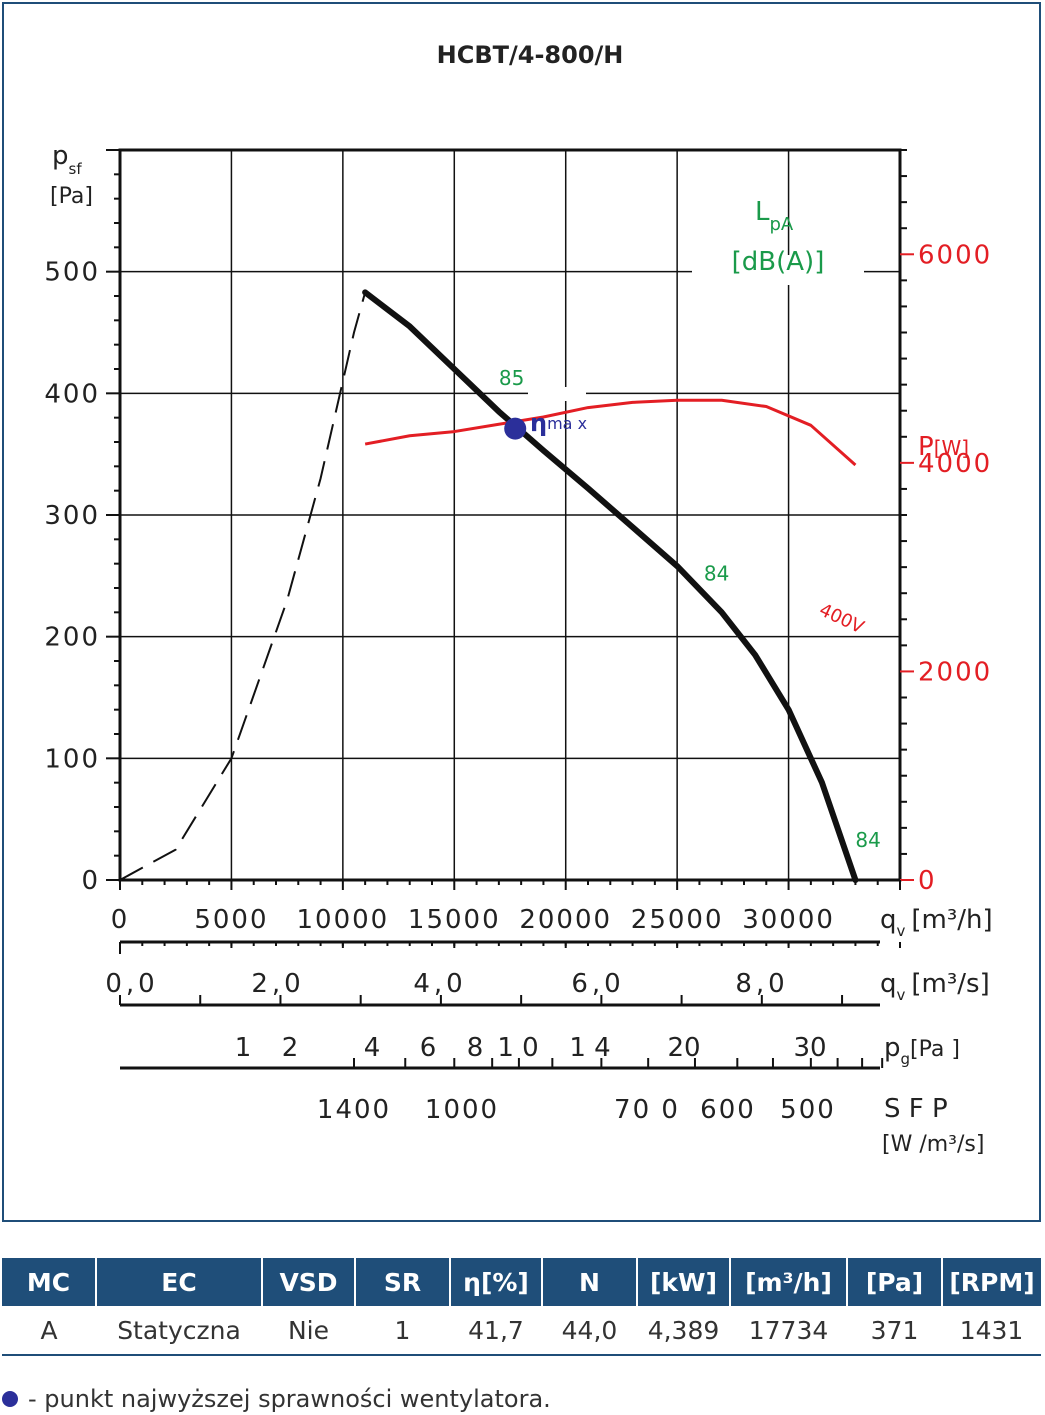  What do you see at coordinates (428, 1048) in the screenshot?
I see `x-pg-tick-label: 6` at bounding box center [428, 1048].